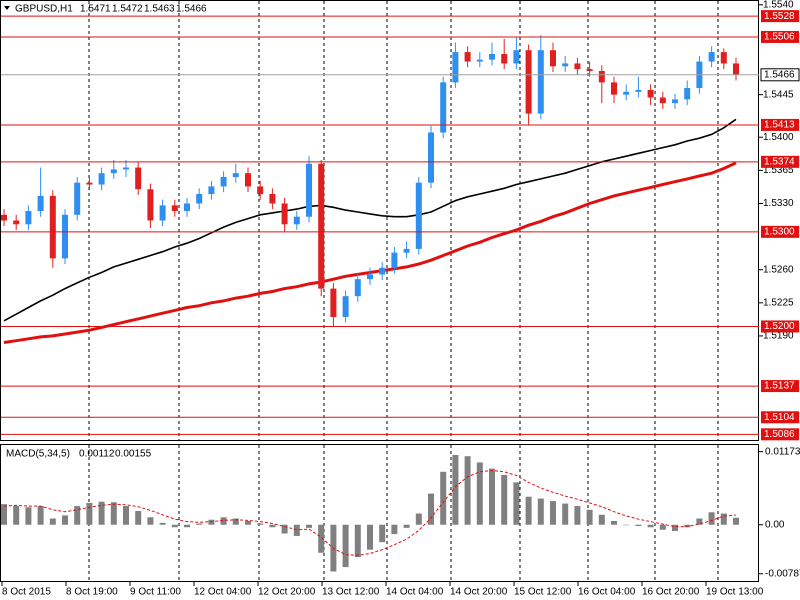 Image resolution: width=800 pixels, height=600 pixels. Describe the element at coordinates (38, 454) in the screenshot. I see `macd-title: MACD(5,34,5)` at that location.